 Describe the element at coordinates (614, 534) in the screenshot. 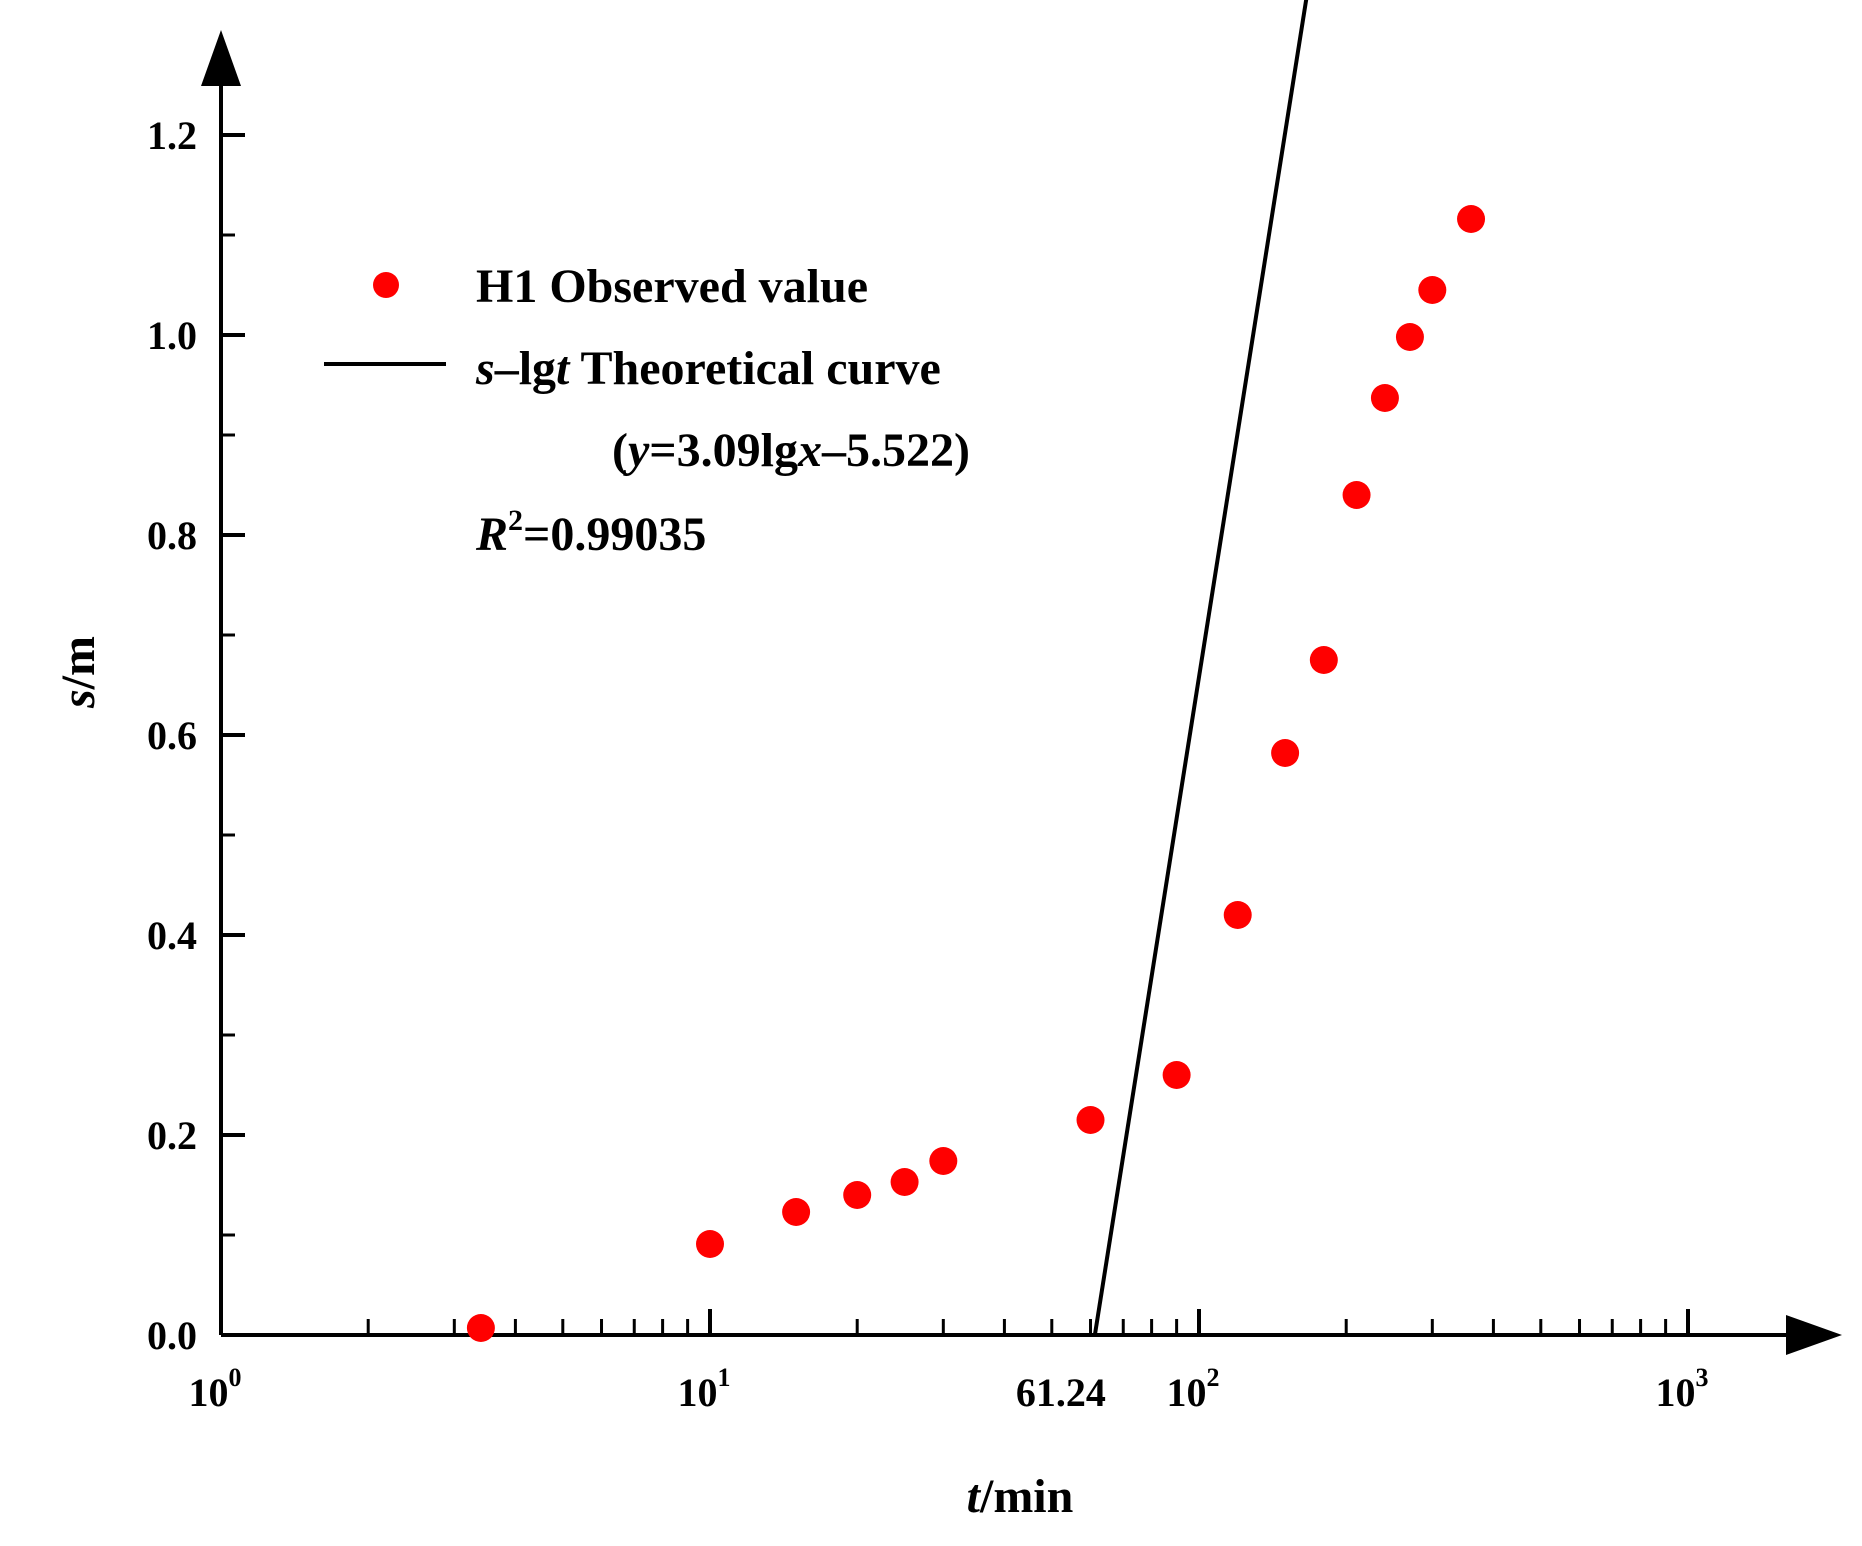

I see `legend-r-value: =0.99035` at that location.